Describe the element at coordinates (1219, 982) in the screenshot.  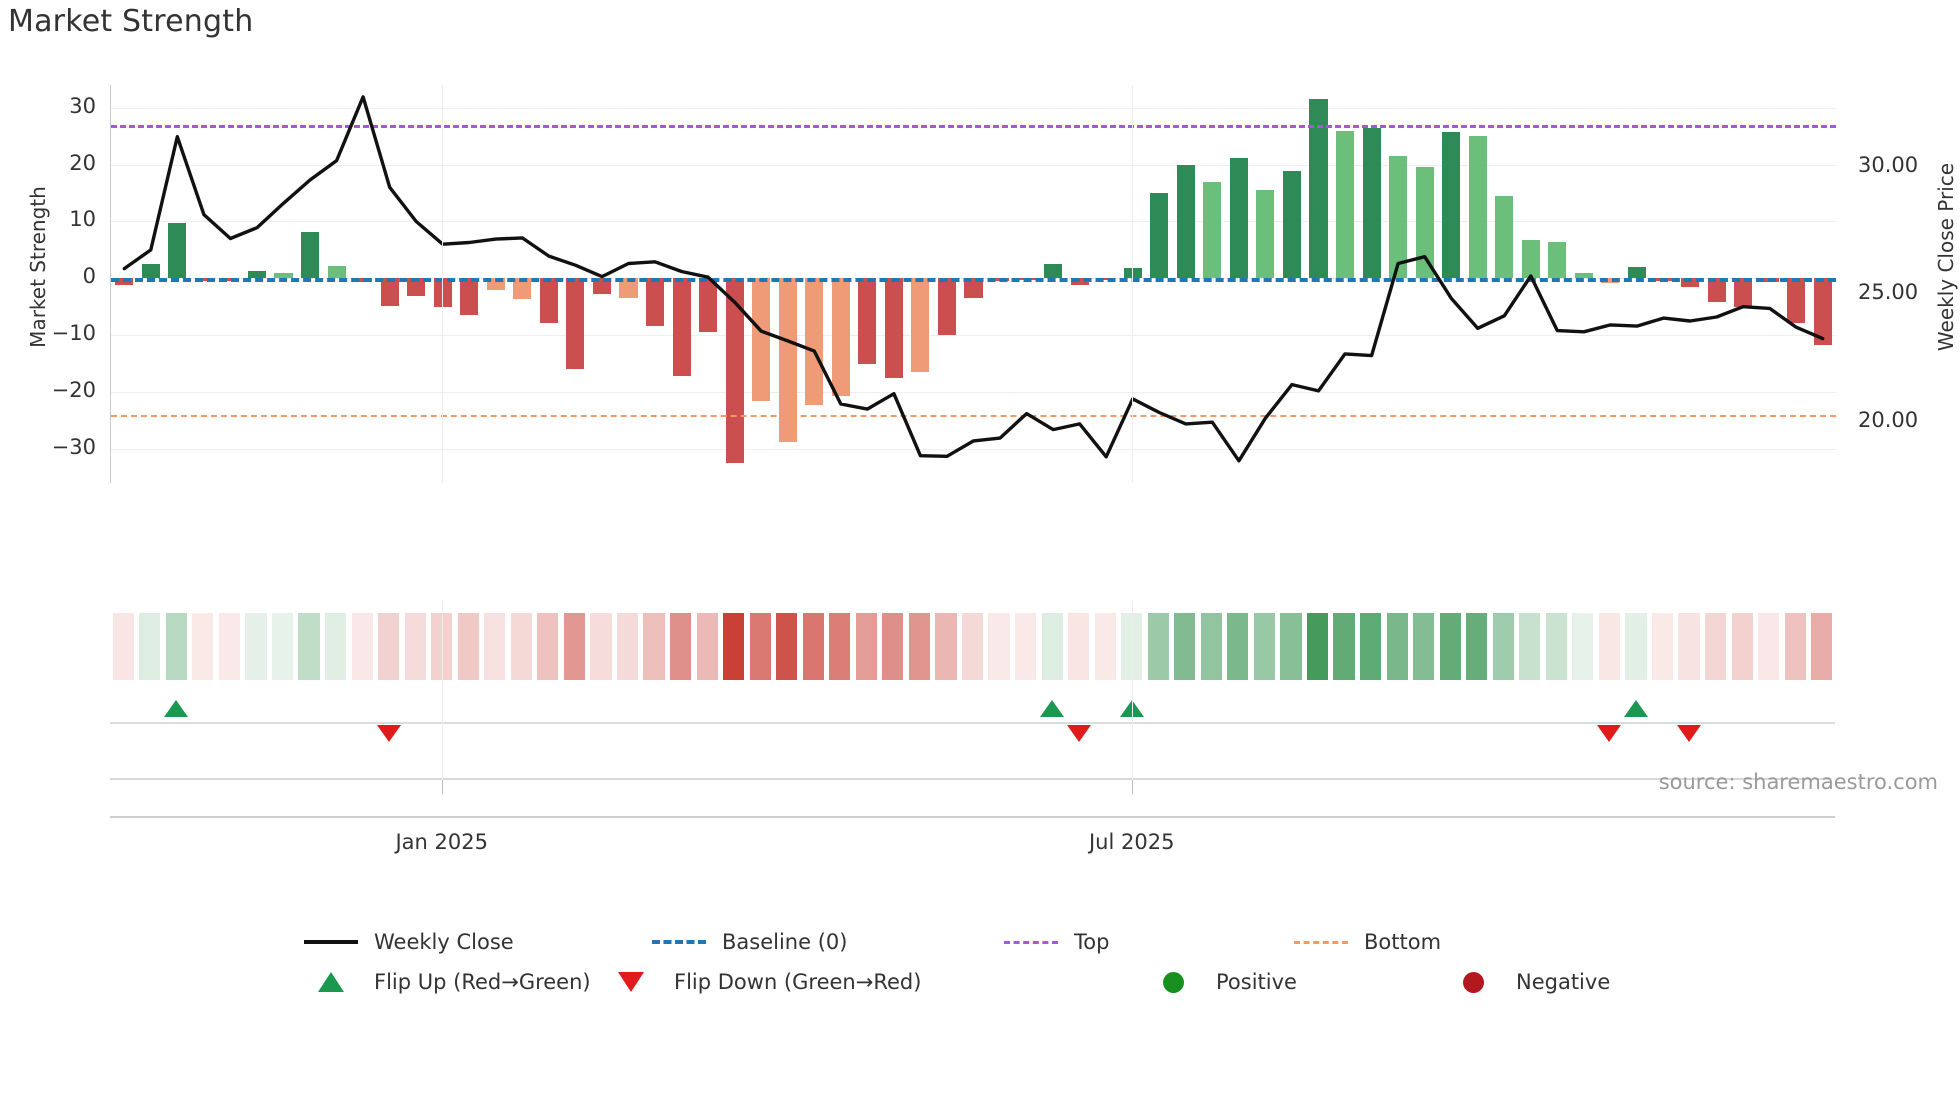
I see `legend-item-positive: Positive` at that location.